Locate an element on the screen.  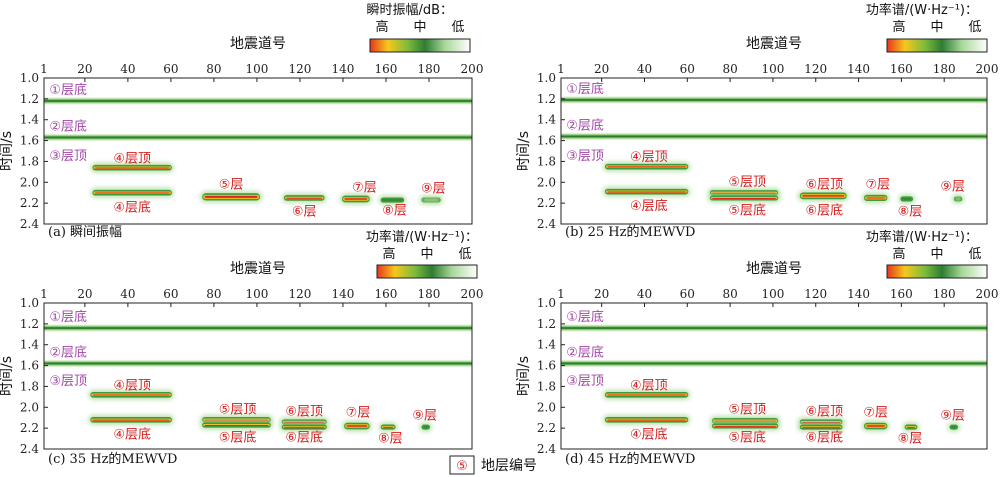
colorbar-label: 中 is located at coordinates (936, 27).